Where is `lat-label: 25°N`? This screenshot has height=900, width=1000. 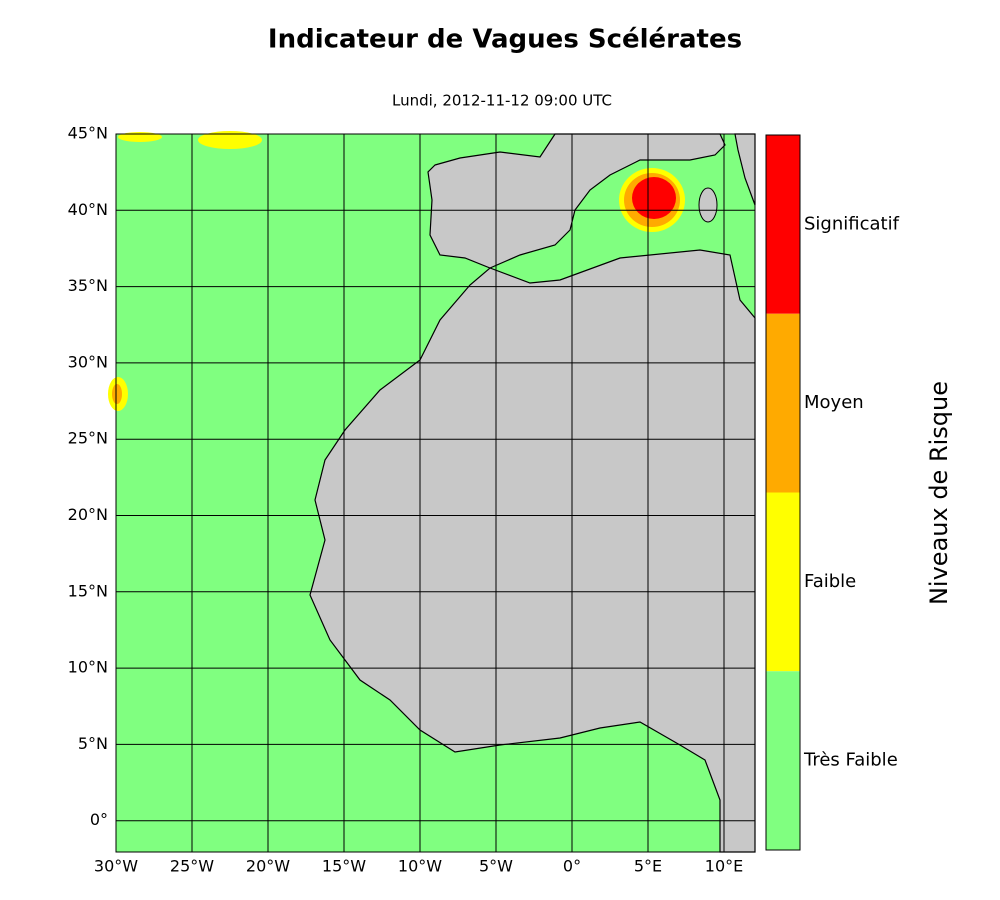 lat-label: 25°N is located at coordinates (88, 438).